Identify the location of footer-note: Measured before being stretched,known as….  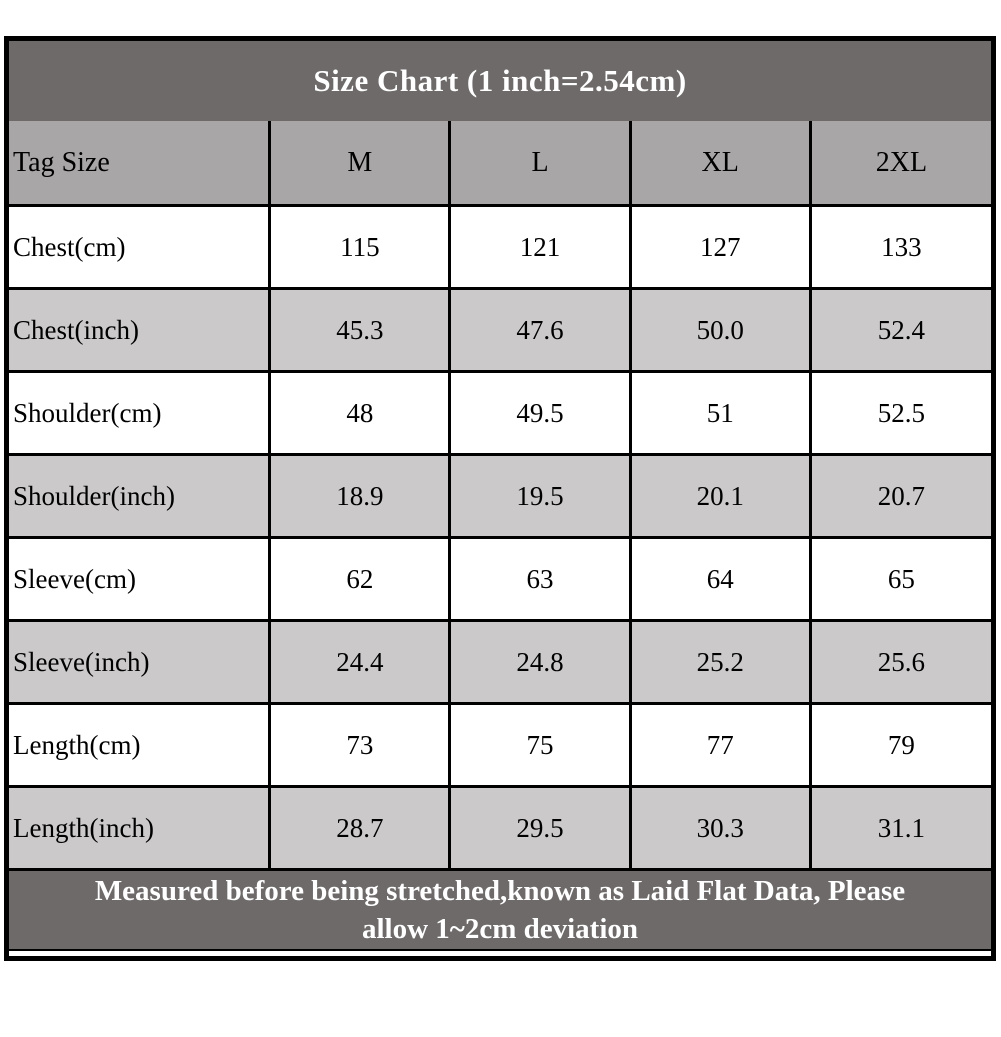
(500, 909).